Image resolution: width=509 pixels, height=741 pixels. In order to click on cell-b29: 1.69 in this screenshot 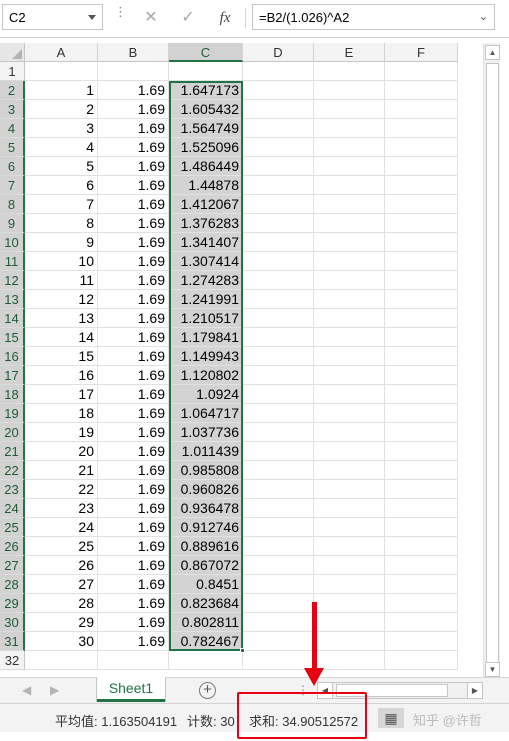, I will do `click(133, 603)`.